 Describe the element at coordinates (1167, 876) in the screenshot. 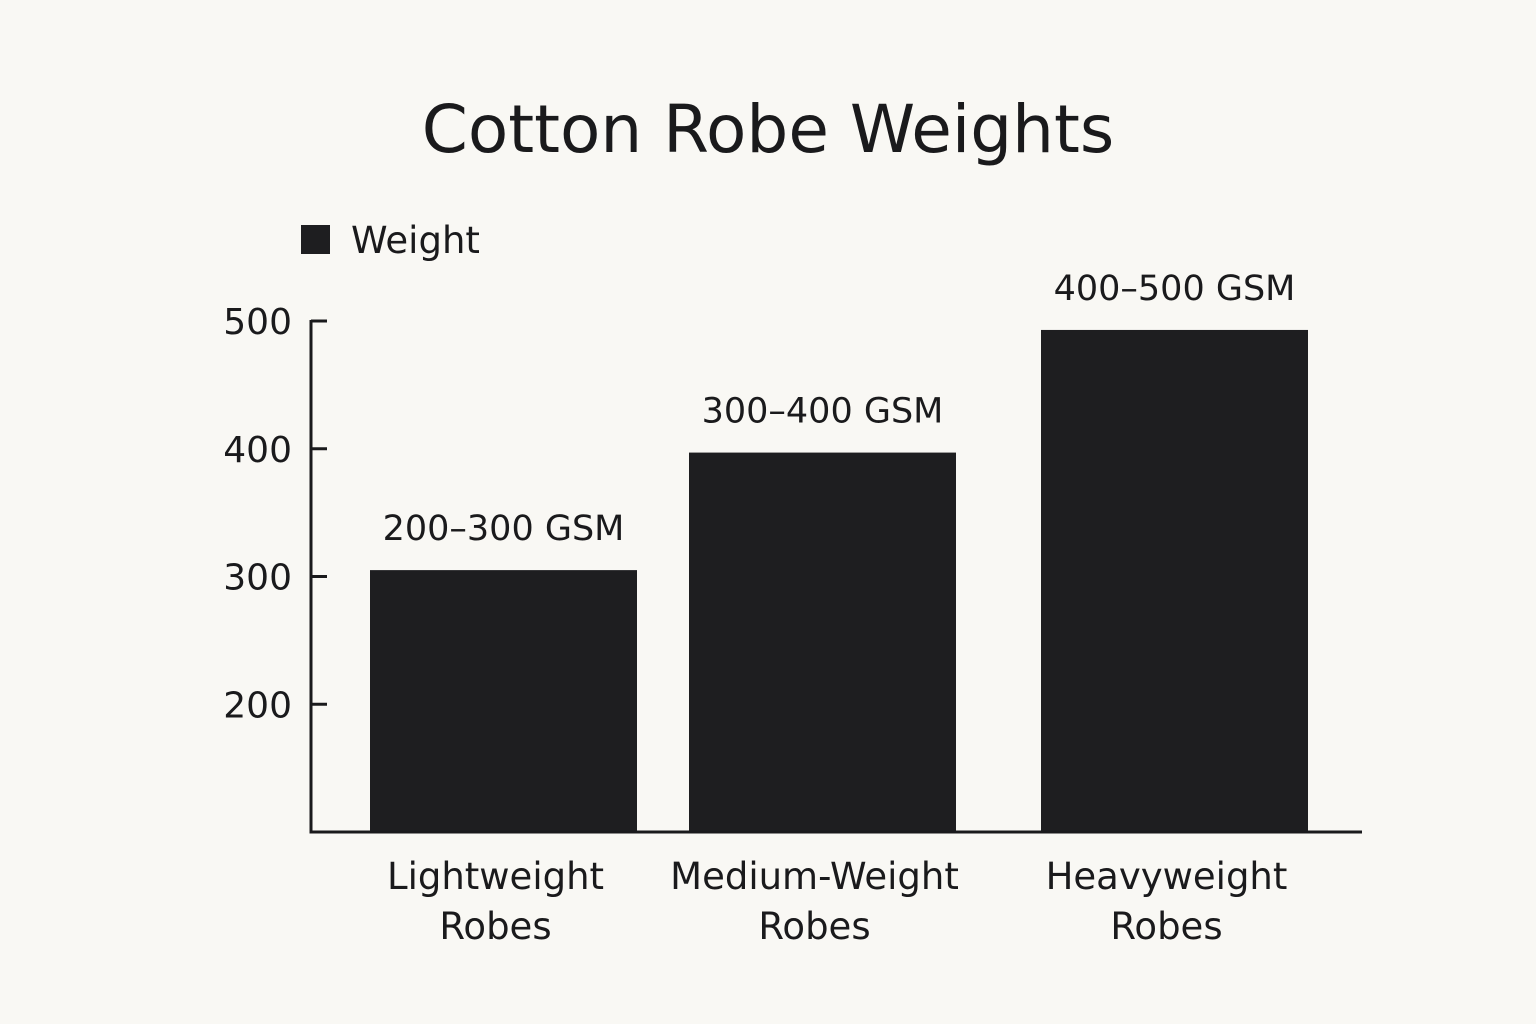

I see `x-category-label: Heavyweight` at that location.